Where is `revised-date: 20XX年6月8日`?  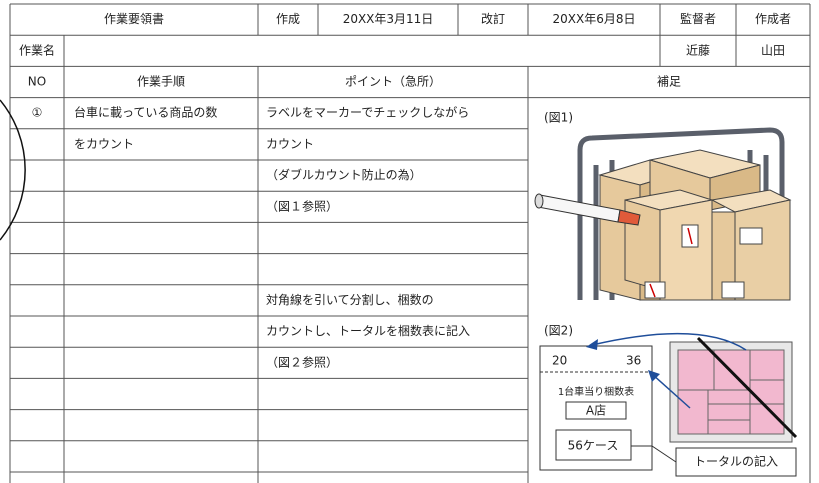
revised-date: 20XX年6月8日 is located at coordinates (594, 19).